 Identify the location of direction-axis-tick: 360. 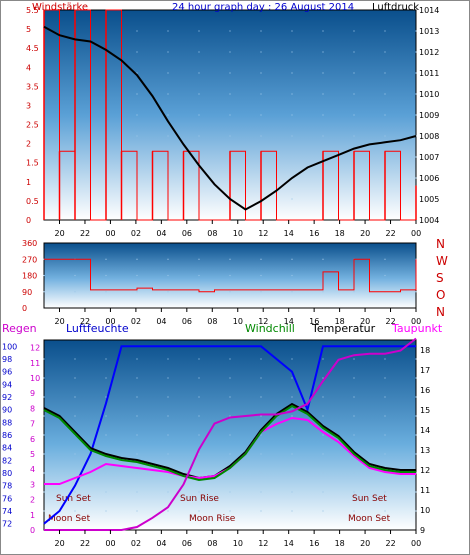
(29, 243).